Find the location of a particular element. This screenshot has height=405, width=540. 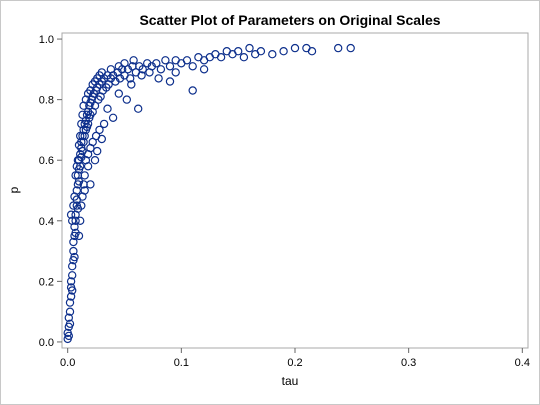

x-tick-label: 0.4 is located at coordinates (522, 363).